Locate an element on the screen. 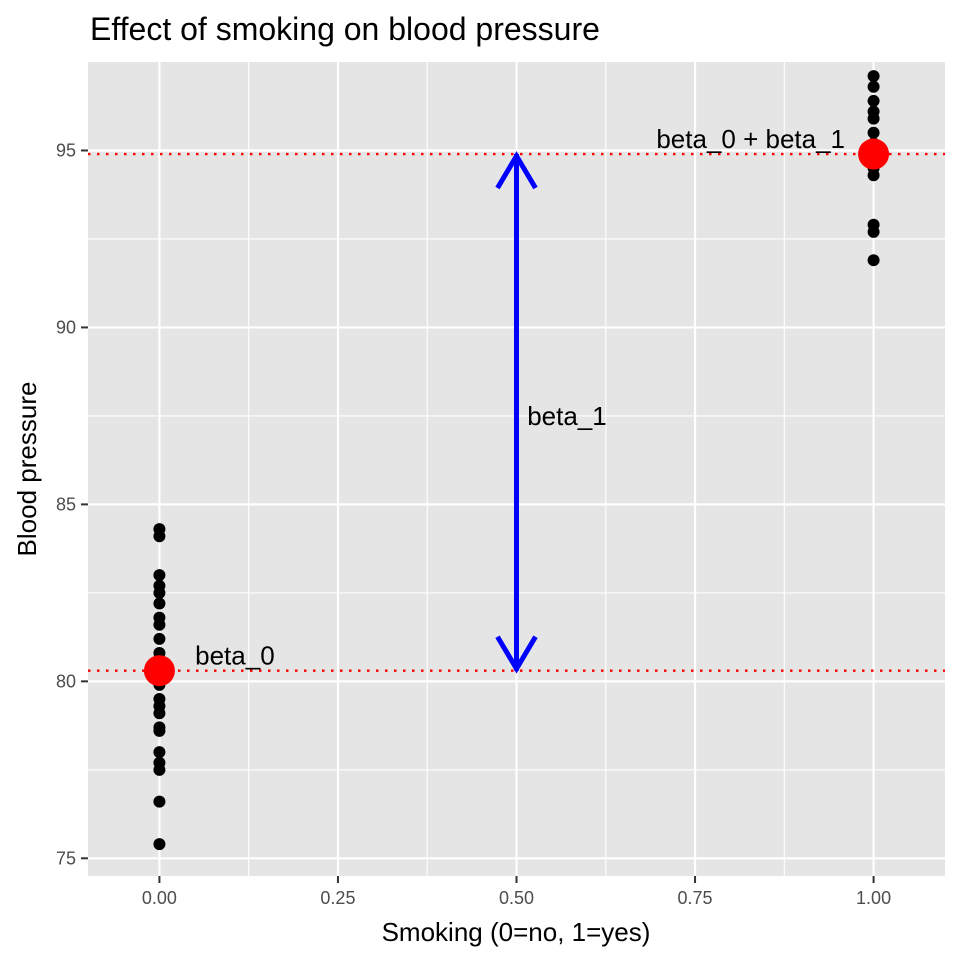 Image resolution: width=960 pixels, height=960 pixels. y-tick-label: 85 is located at coordinates (66, 504).